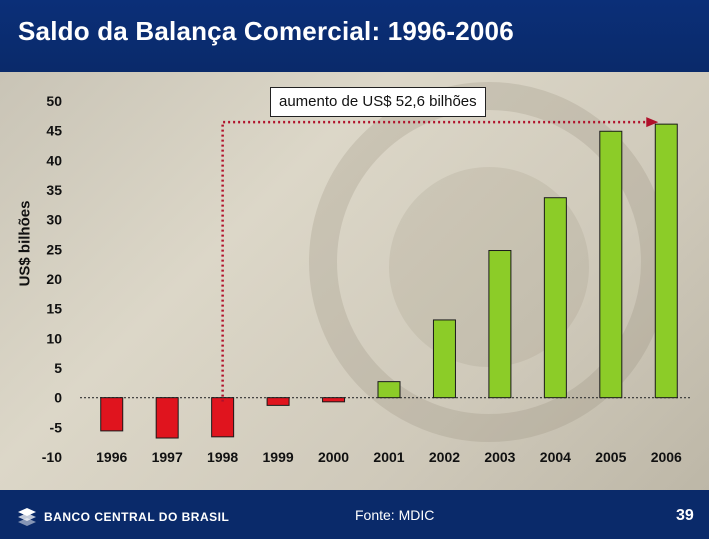 The image size is (709, 539). I want to click on y-tick-label: 30, so click(54, 220).